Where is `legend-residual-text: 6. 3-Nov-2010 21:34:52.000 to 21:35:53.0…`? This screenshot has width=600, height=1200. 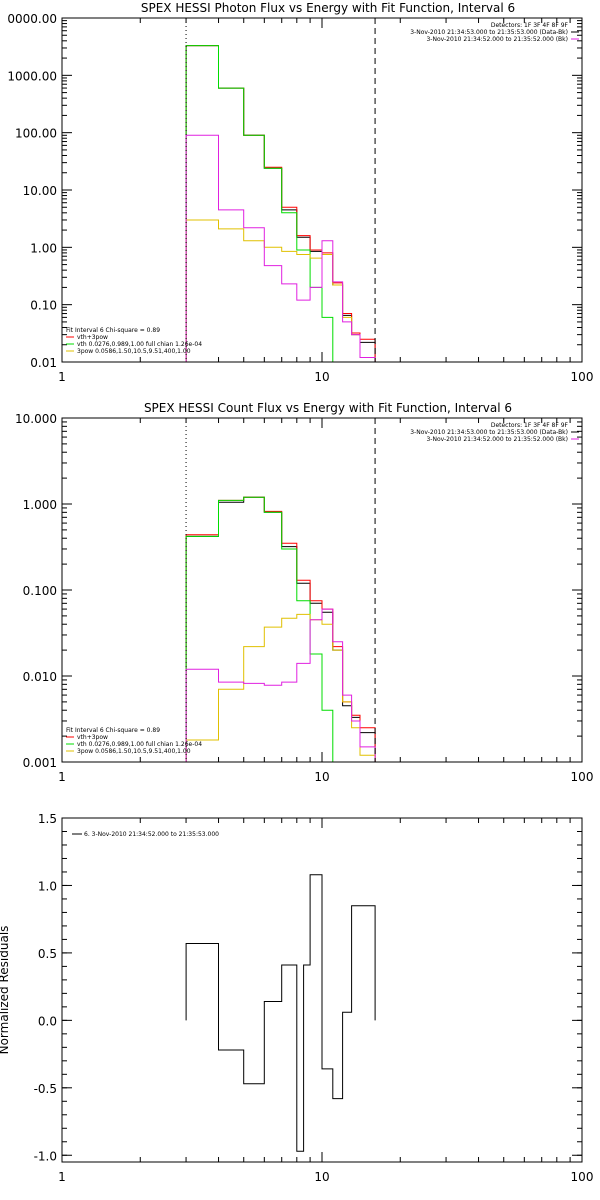 legend-residual-text: 6. 3-Nov-2010 21:34:52.000 to 21:35:53.0… is located at coordinates (151, 834).